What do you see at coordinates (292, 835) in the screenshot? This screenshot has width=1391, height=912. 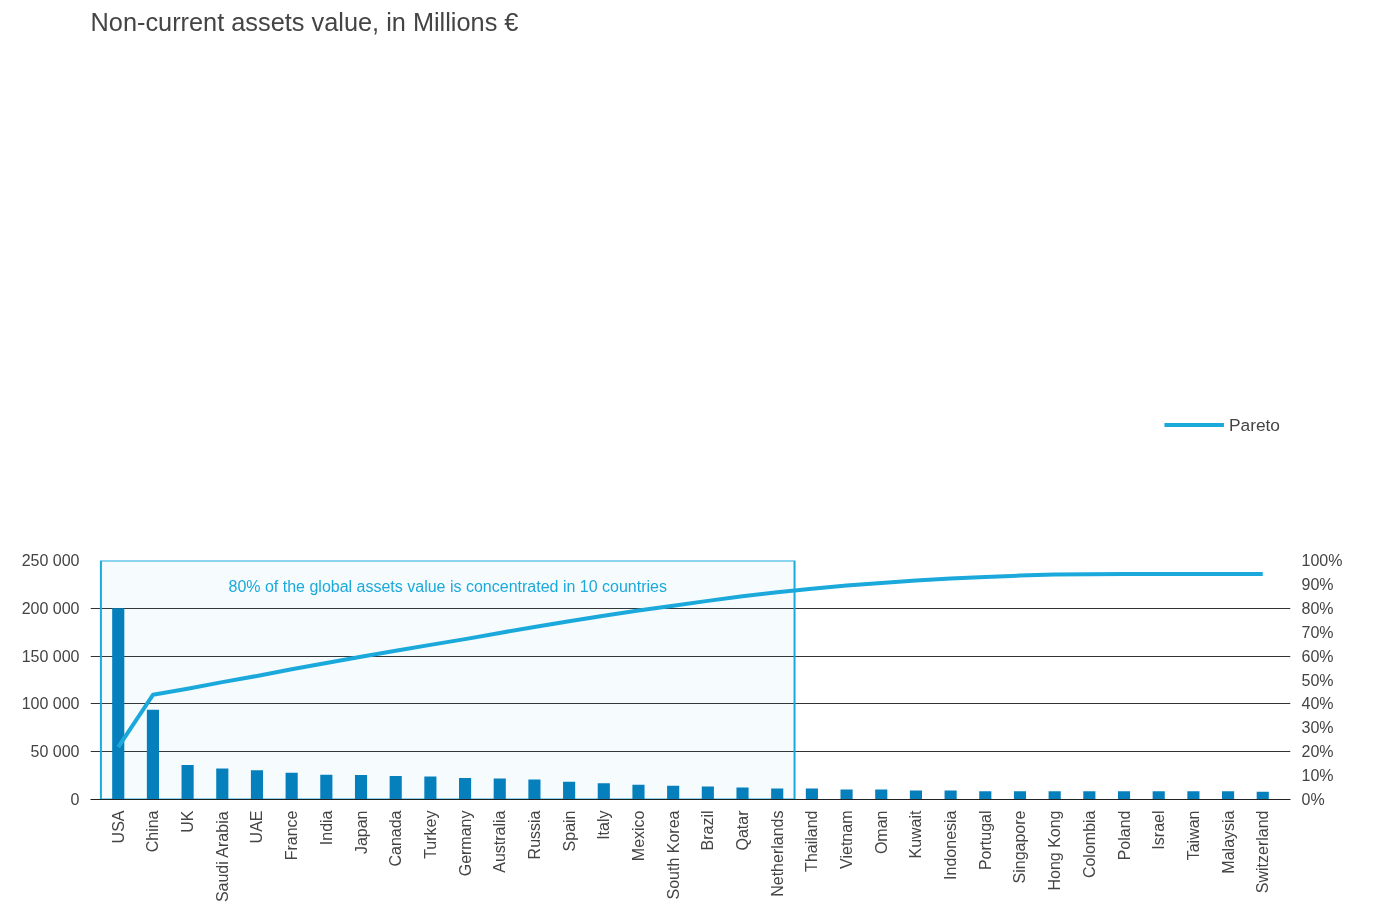 I see `x-tick-label: France` at bounding box center [292, 835].